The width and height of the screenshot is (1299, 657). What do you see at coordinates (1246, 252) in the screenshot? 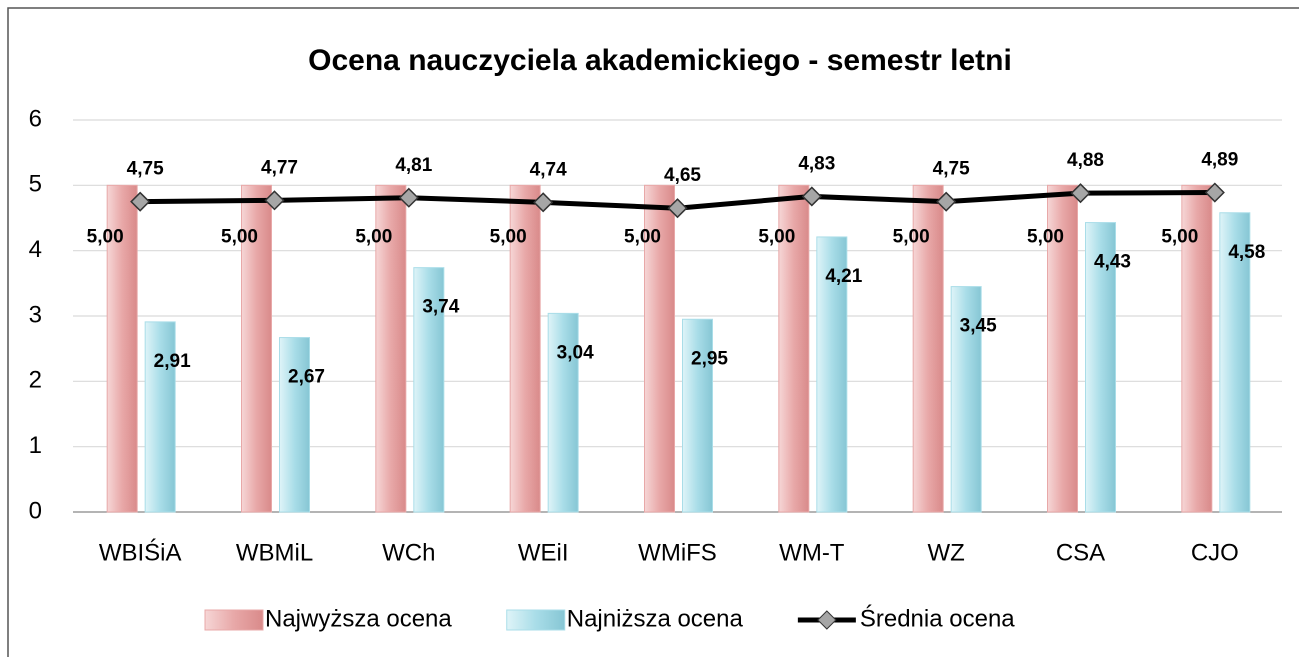
I see `data-label: 4,58` at bounding box center [1246, 252].